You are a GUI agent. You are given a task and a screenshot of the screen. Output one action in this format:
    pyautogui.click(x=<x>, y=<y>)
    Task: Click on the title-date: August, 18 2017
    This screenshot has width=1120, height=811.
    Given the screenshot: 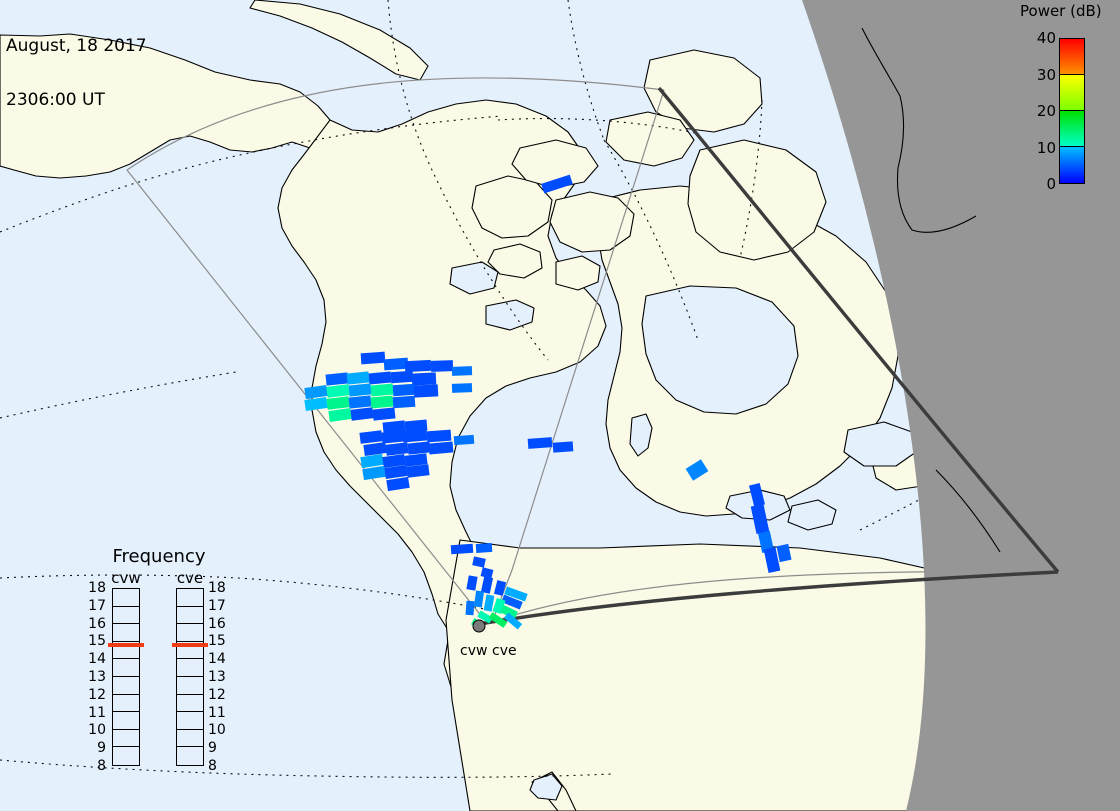 What is the action you would take?
    pyautogui.click(x=76, y=46)
    